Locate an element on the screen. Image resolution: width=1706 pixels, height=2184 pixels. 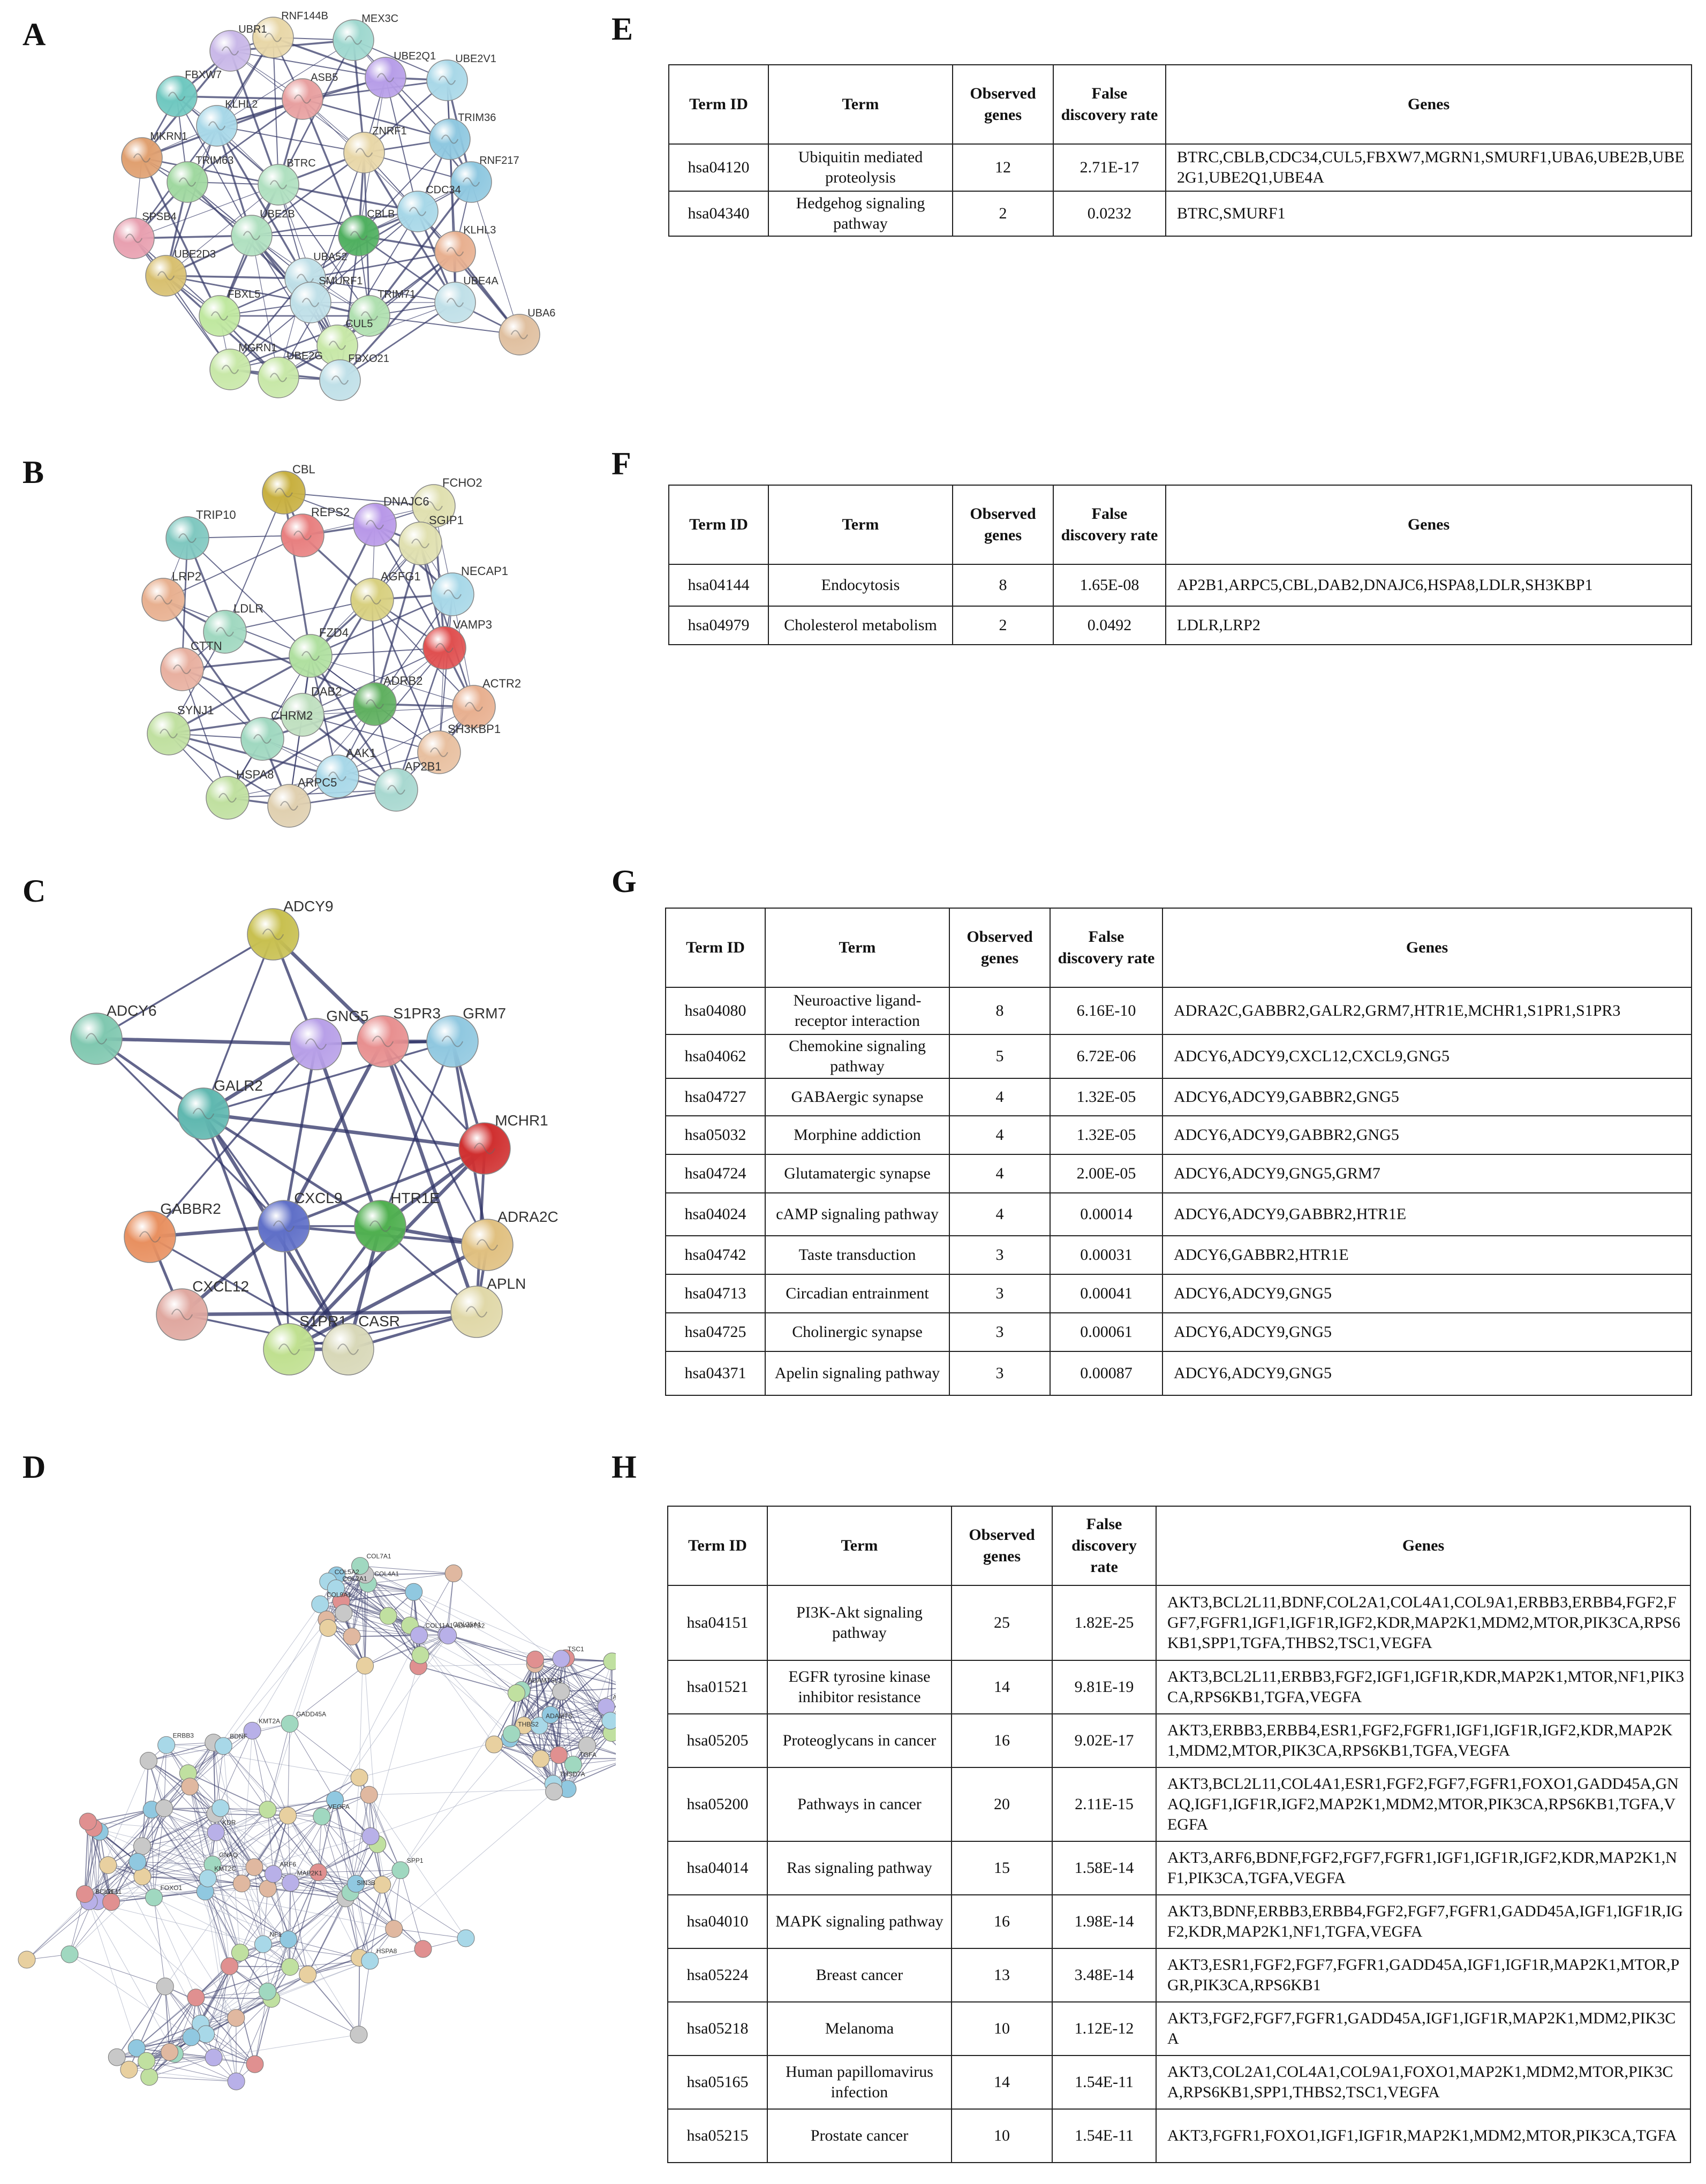
fdr-cell: 6.72E-06 is located at coordinates (1106, 1056).